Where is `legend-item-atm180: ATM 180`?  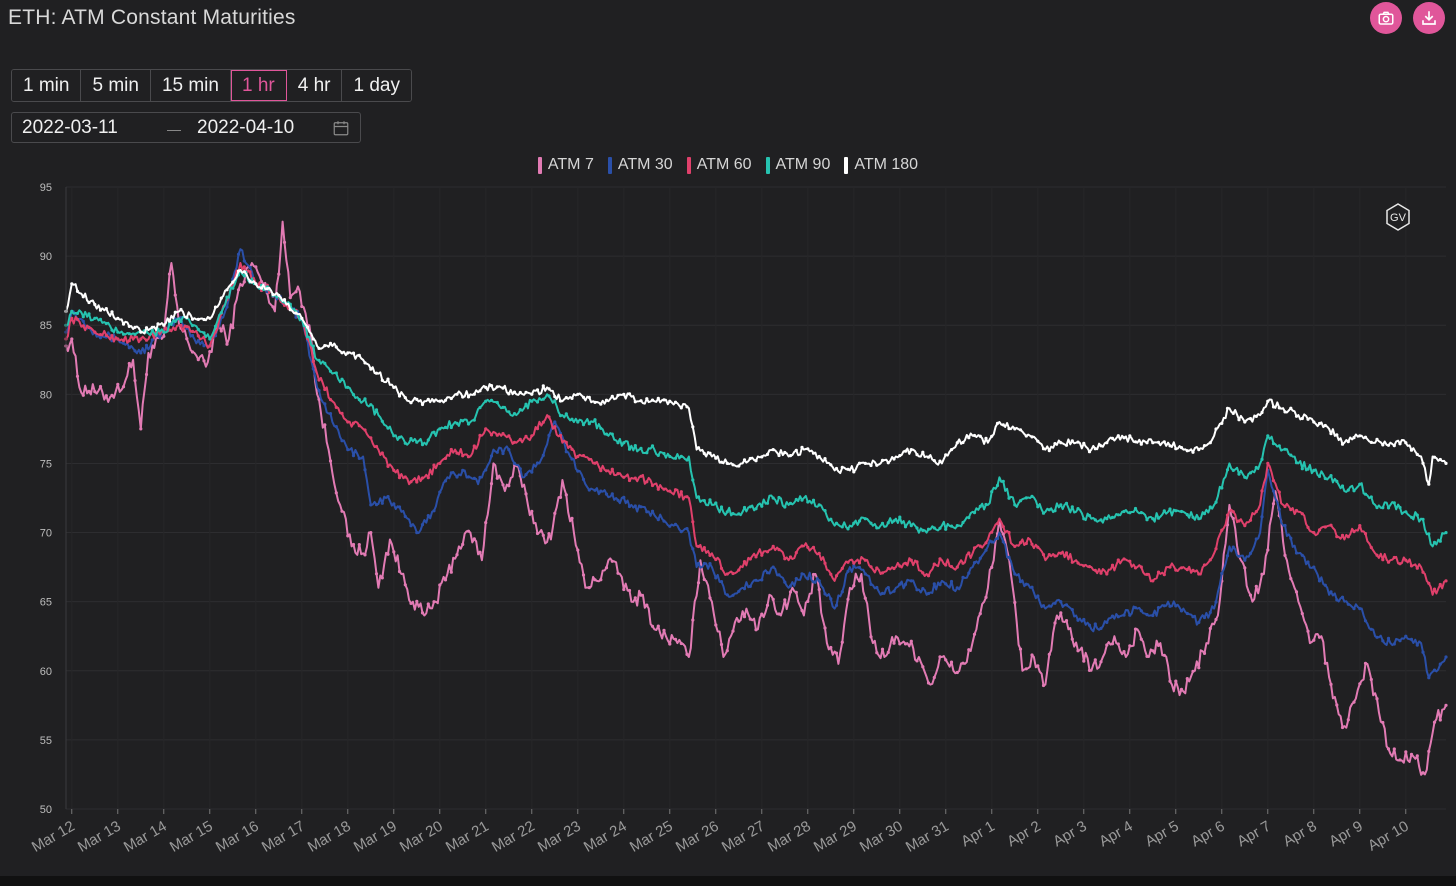 legend-item-atm180: ATM 180 is located at coordinates (881, 165).